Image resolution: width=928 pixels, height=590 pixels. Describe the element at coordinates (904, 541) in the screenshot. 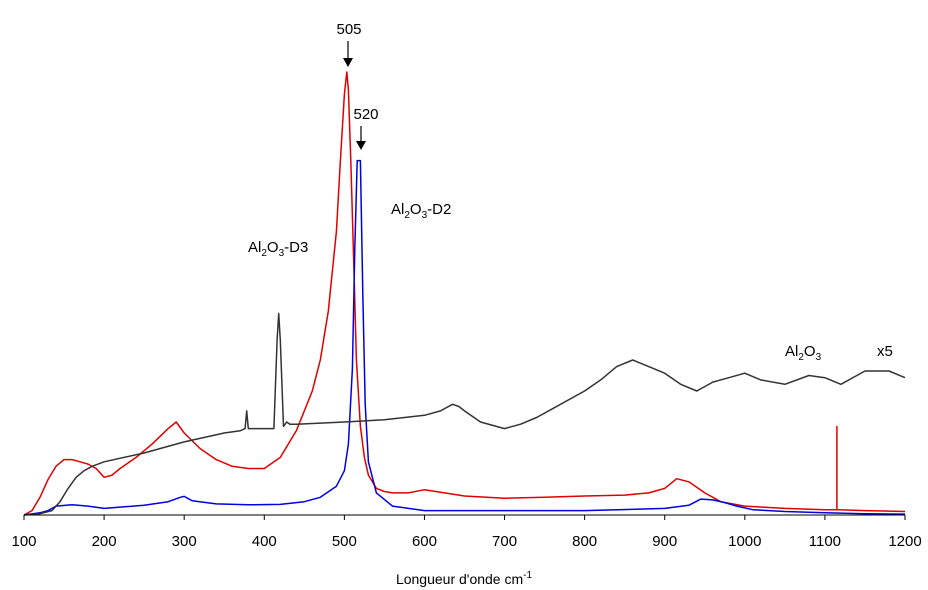

I see `x-tick-label: 1200` at that location.